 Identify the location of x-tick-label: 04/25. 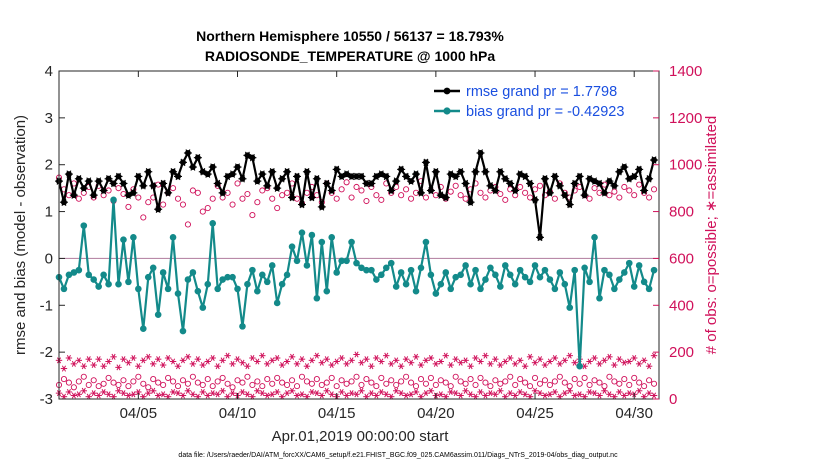
(535, 413).